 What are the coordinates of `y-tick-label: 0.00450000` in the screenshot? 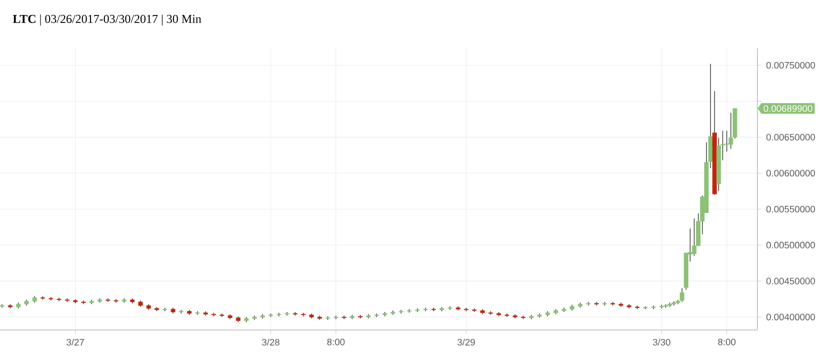 It's located at (790, 281).